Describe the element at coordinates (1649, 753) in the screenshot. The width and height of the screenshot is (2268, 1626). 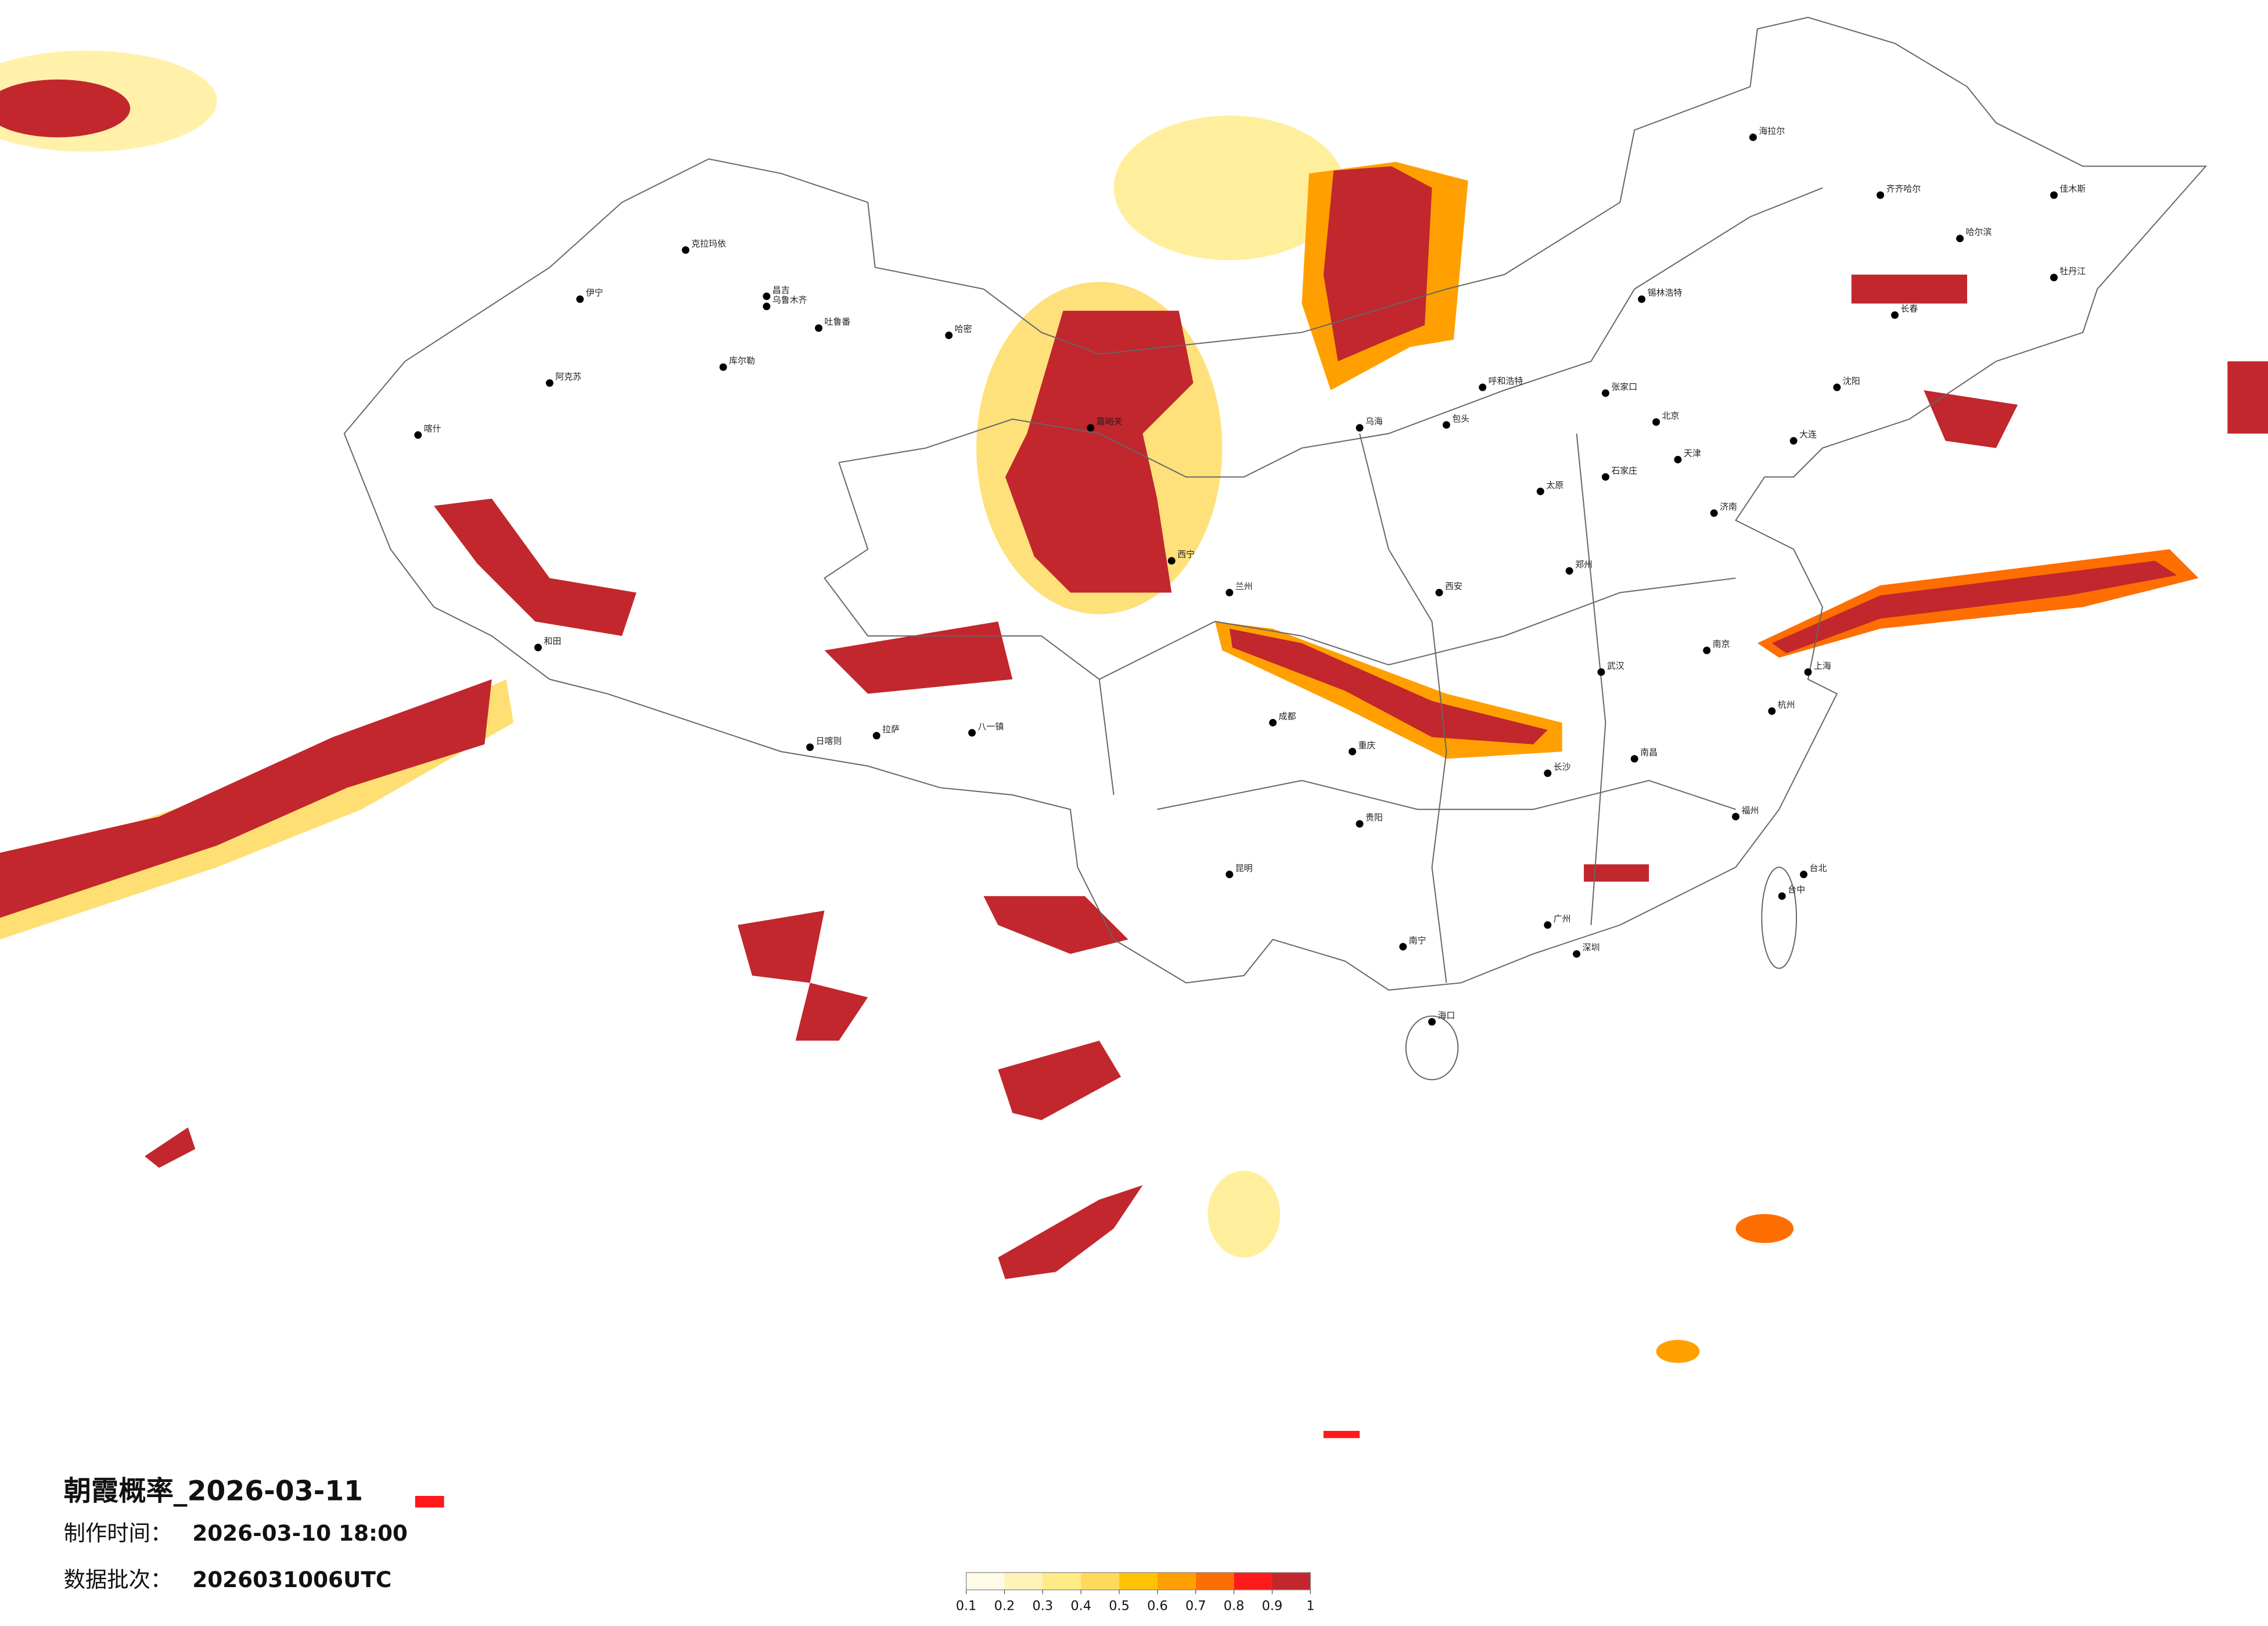
I see `city-label: 南昌` at that location.